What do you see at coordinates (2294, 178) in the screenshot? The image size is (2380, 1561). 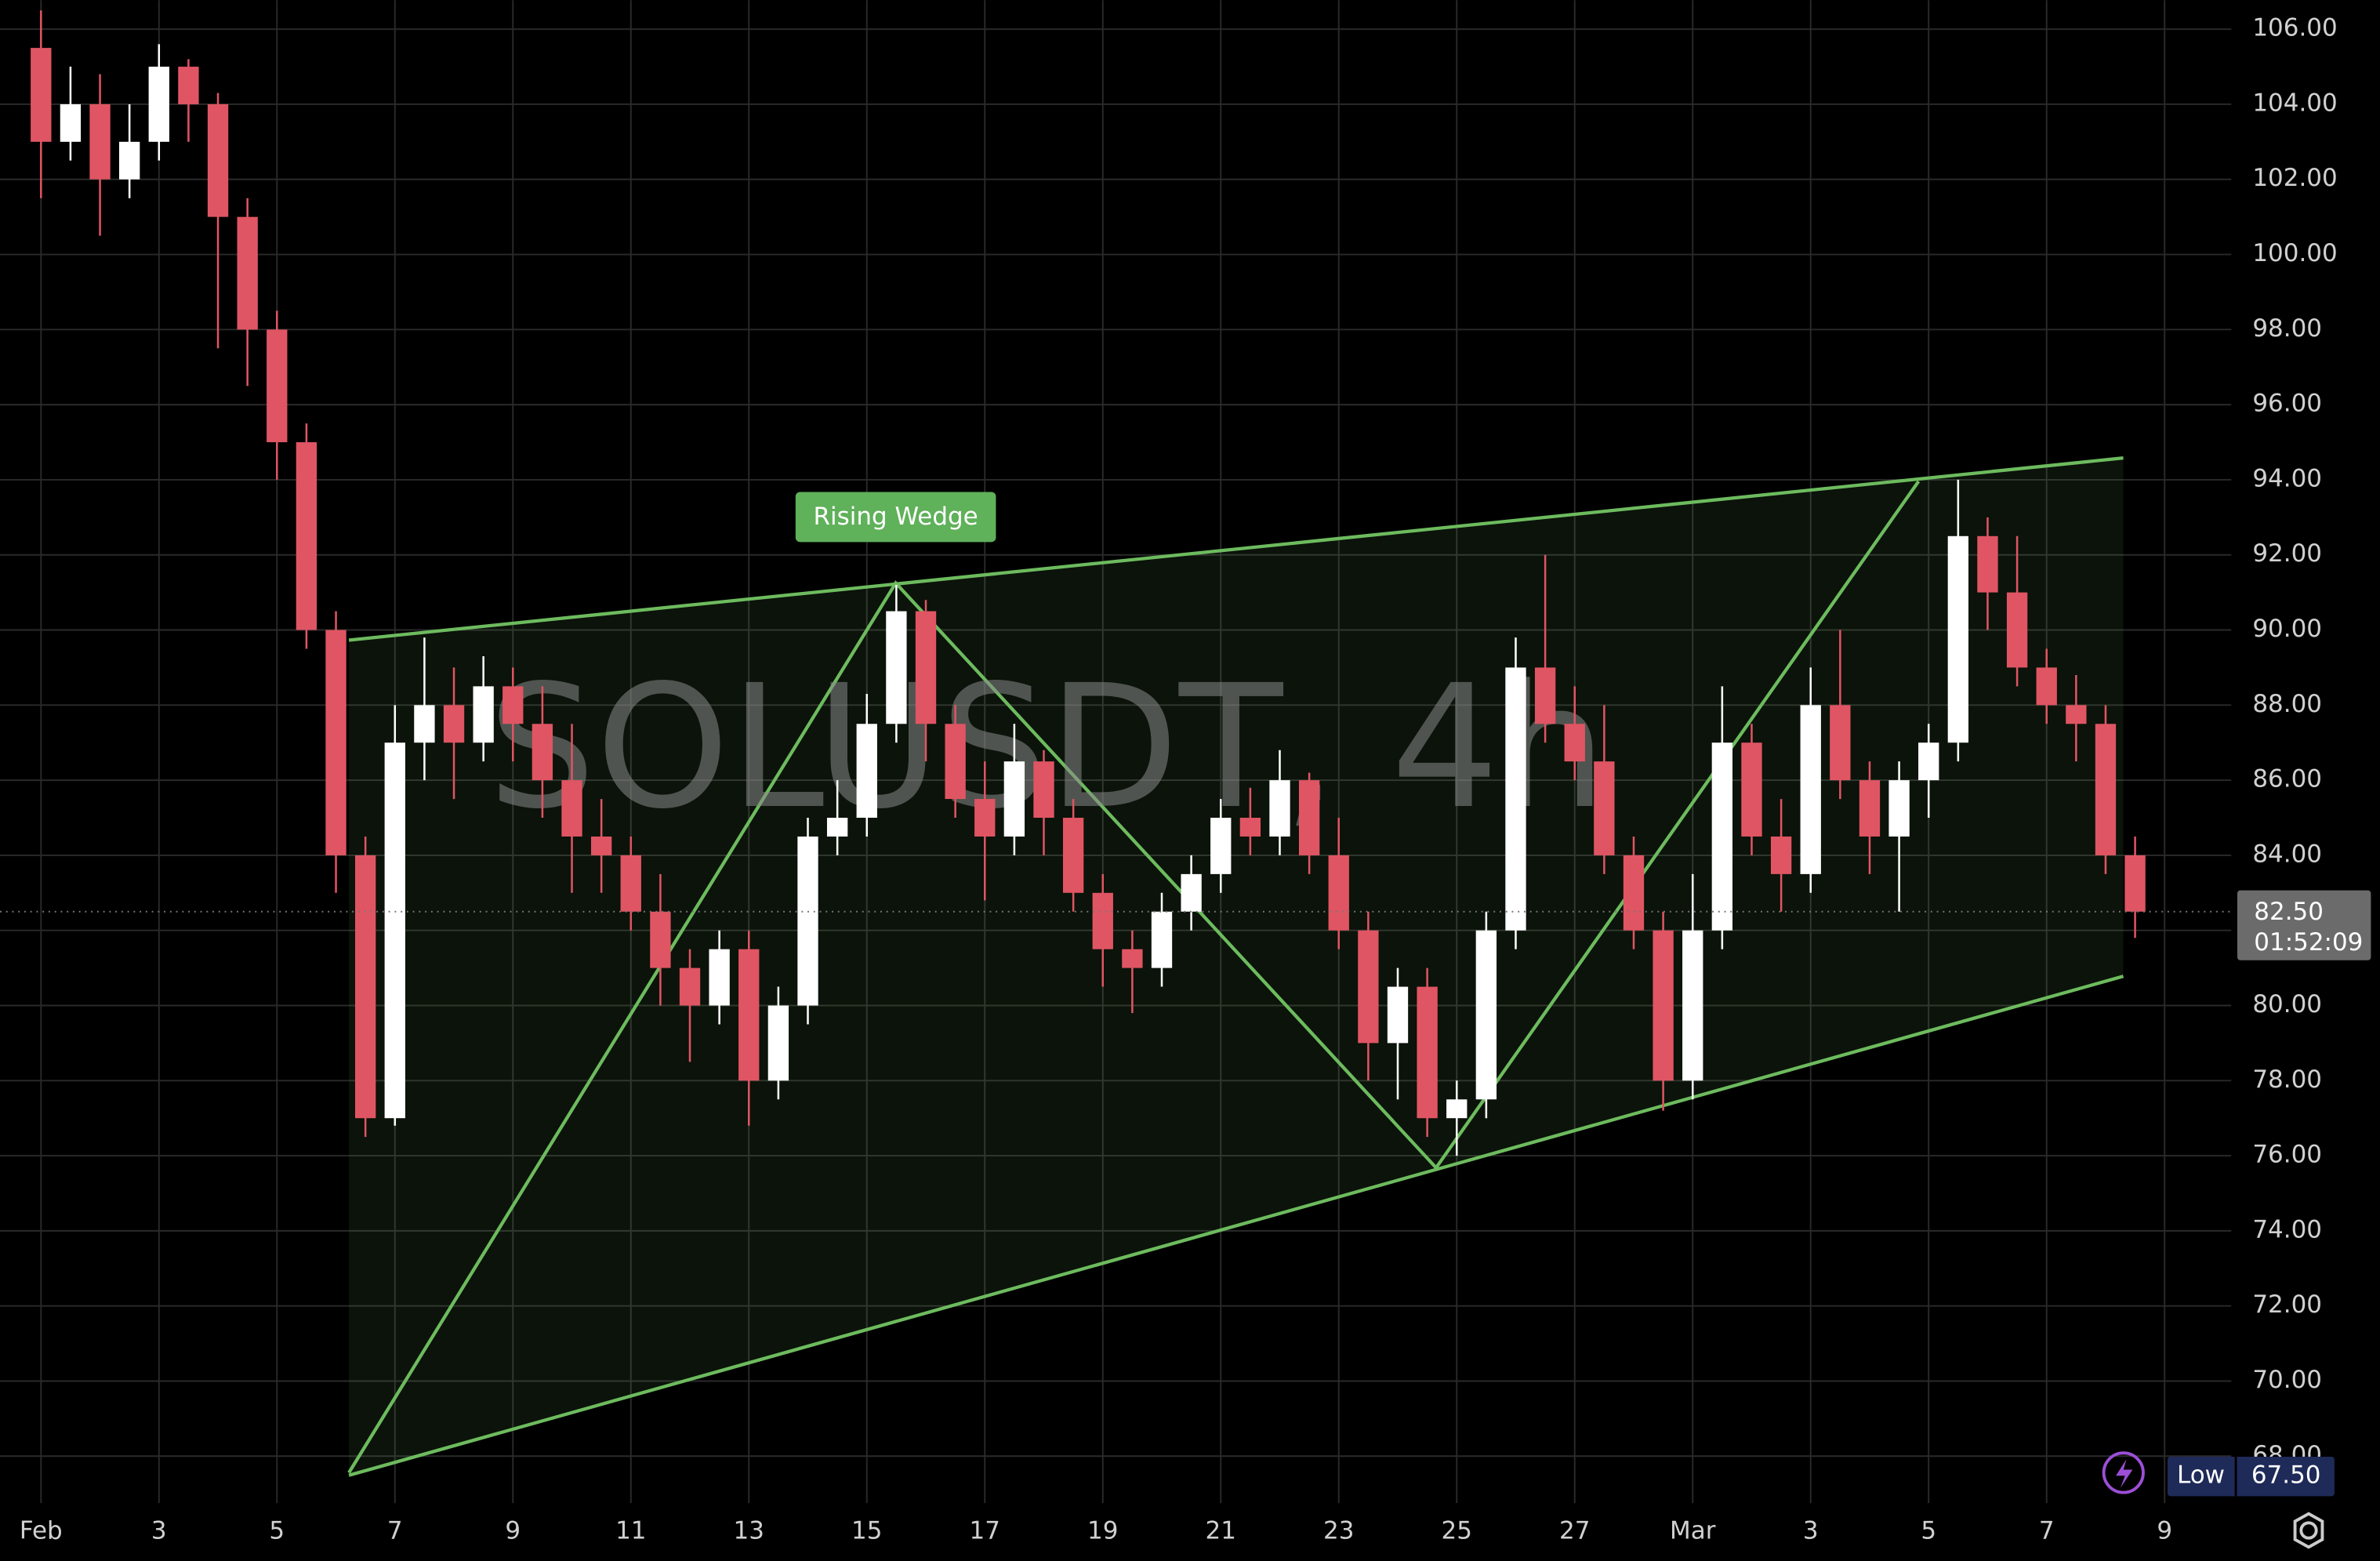 I see `y-tick-label: 102.00` at bounding box center [2294, 178].